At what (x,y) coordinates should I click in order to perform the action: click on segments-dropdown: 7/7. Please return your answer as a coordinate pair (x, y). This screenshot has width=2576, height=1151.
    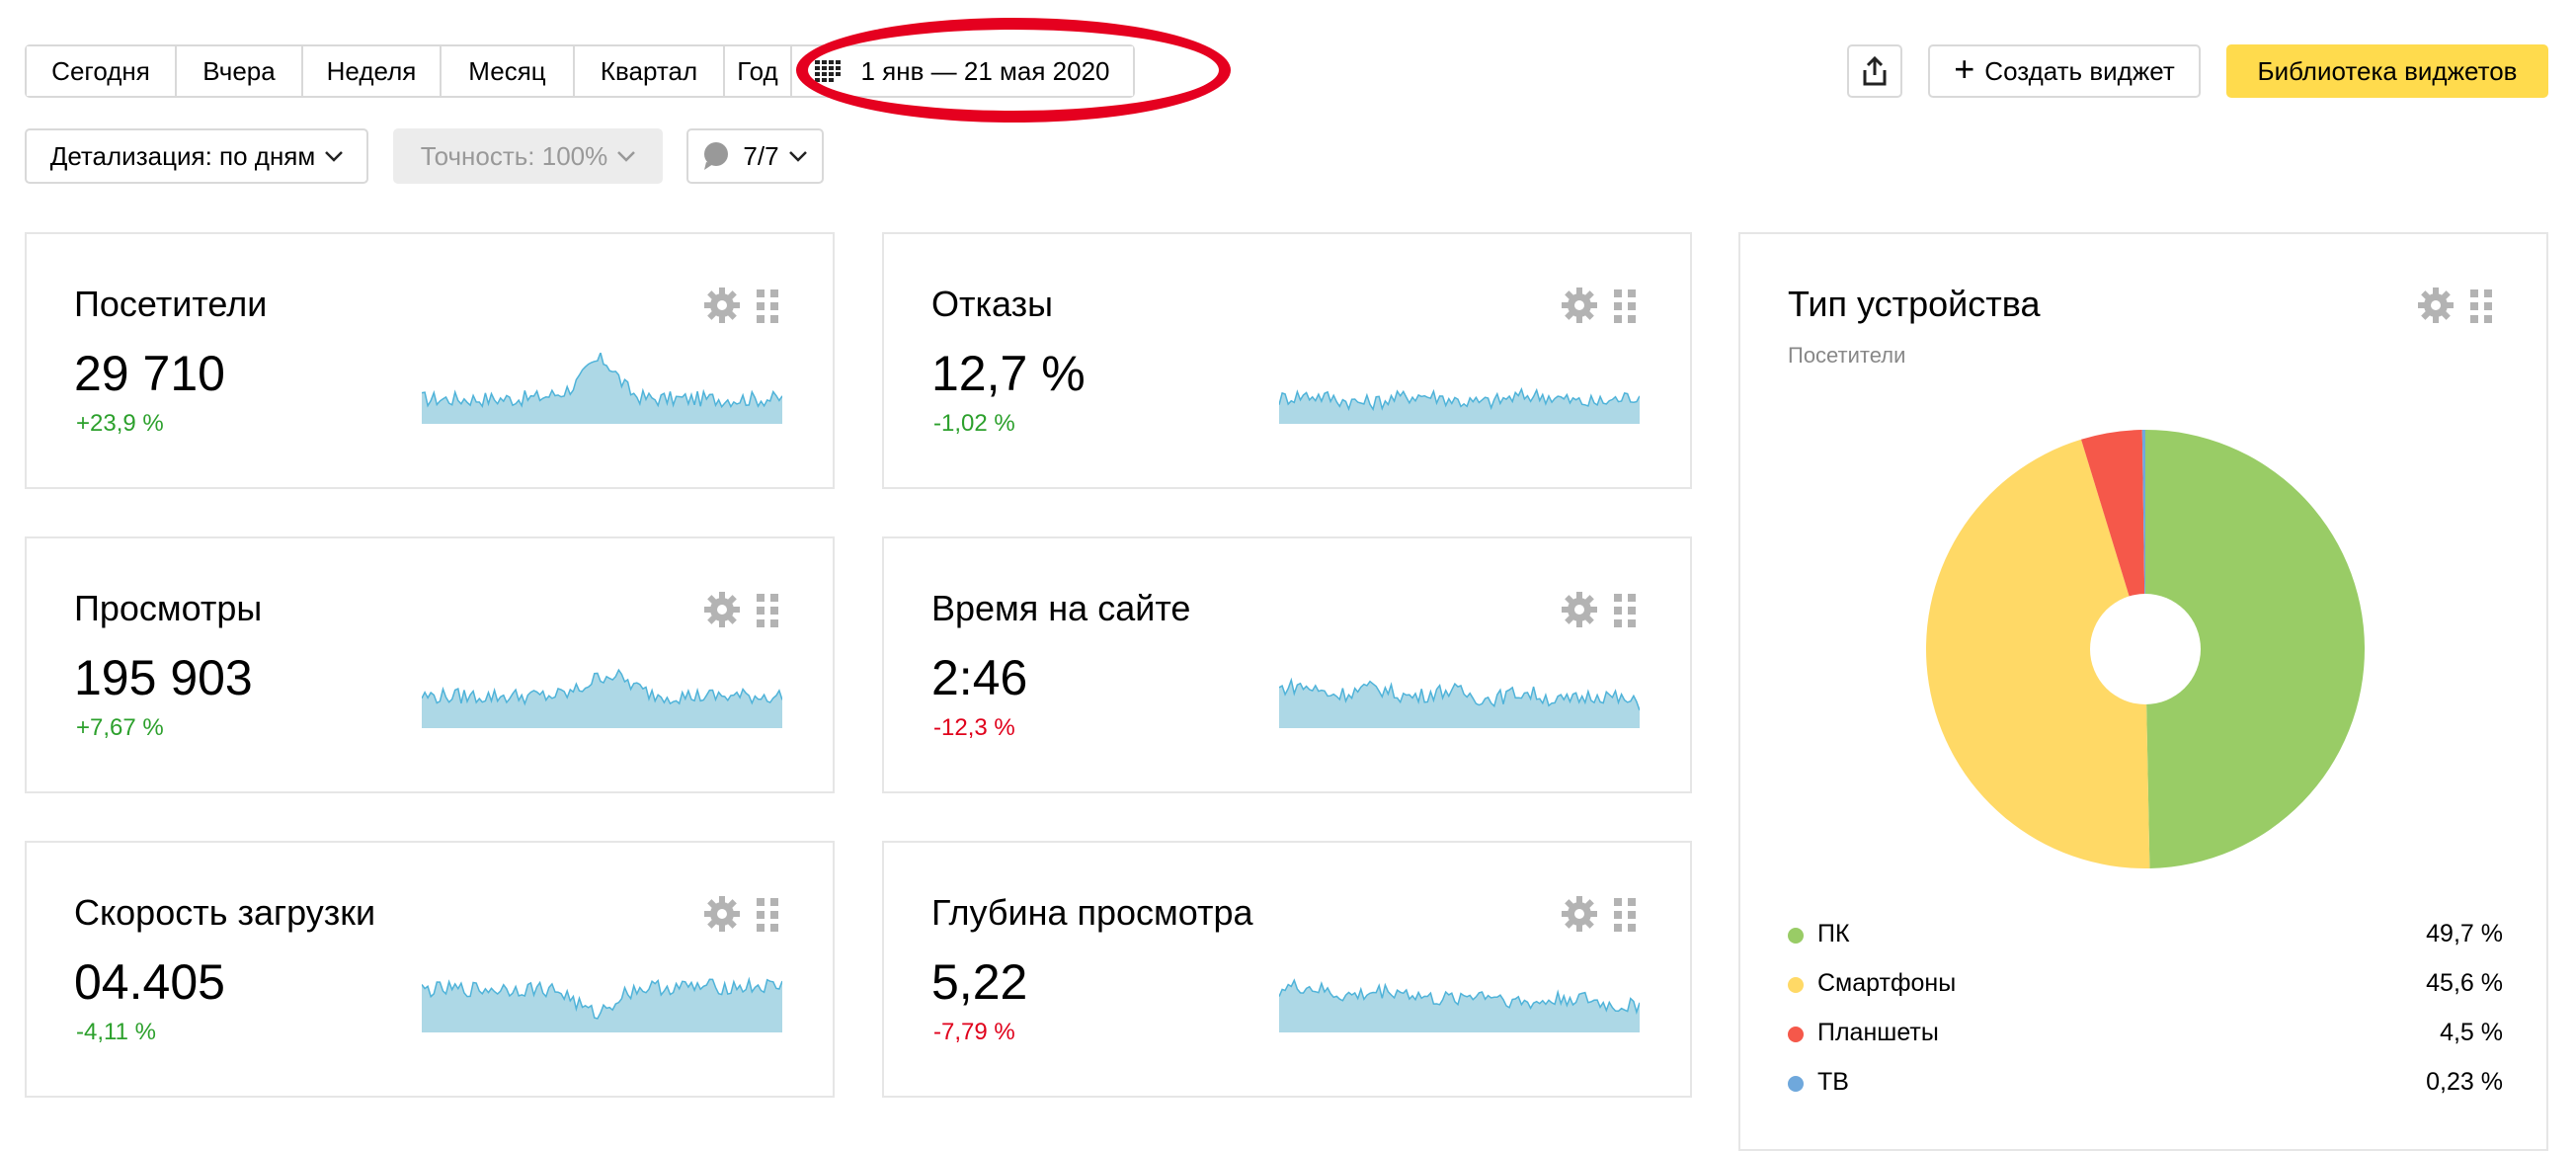
    Looking at the image, I should click on (755, 156).